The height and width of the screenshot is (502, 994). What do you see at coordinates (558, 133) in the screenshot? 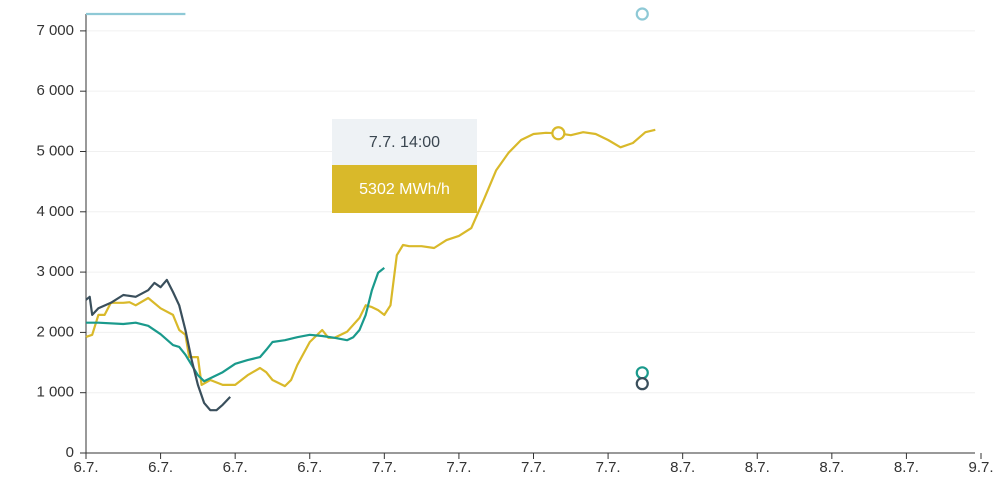
I see `highlight-point` at bounding box center [558, 133].